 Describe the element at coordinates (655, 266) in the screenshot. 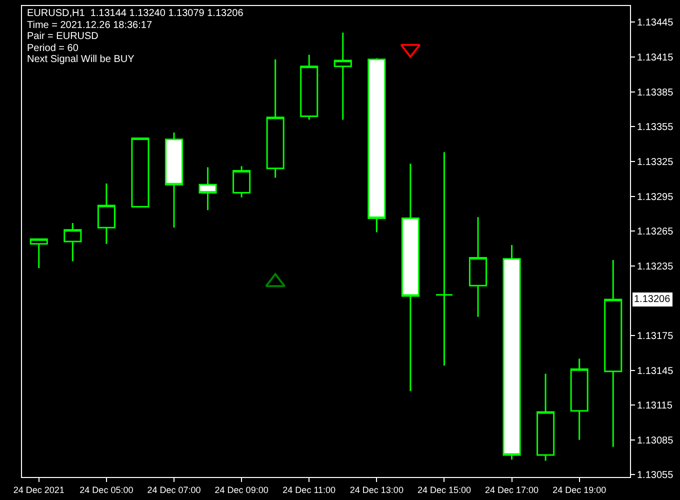

I see `y-tick-label: 1.13235` at that location.